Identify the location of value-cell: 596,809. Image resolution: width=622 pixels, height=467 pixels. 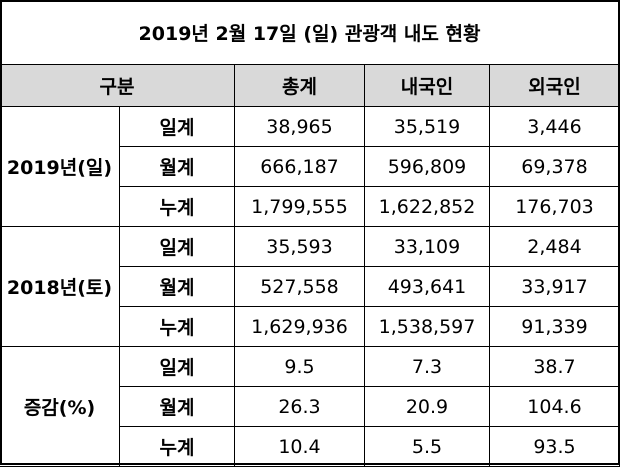
(427, 167).